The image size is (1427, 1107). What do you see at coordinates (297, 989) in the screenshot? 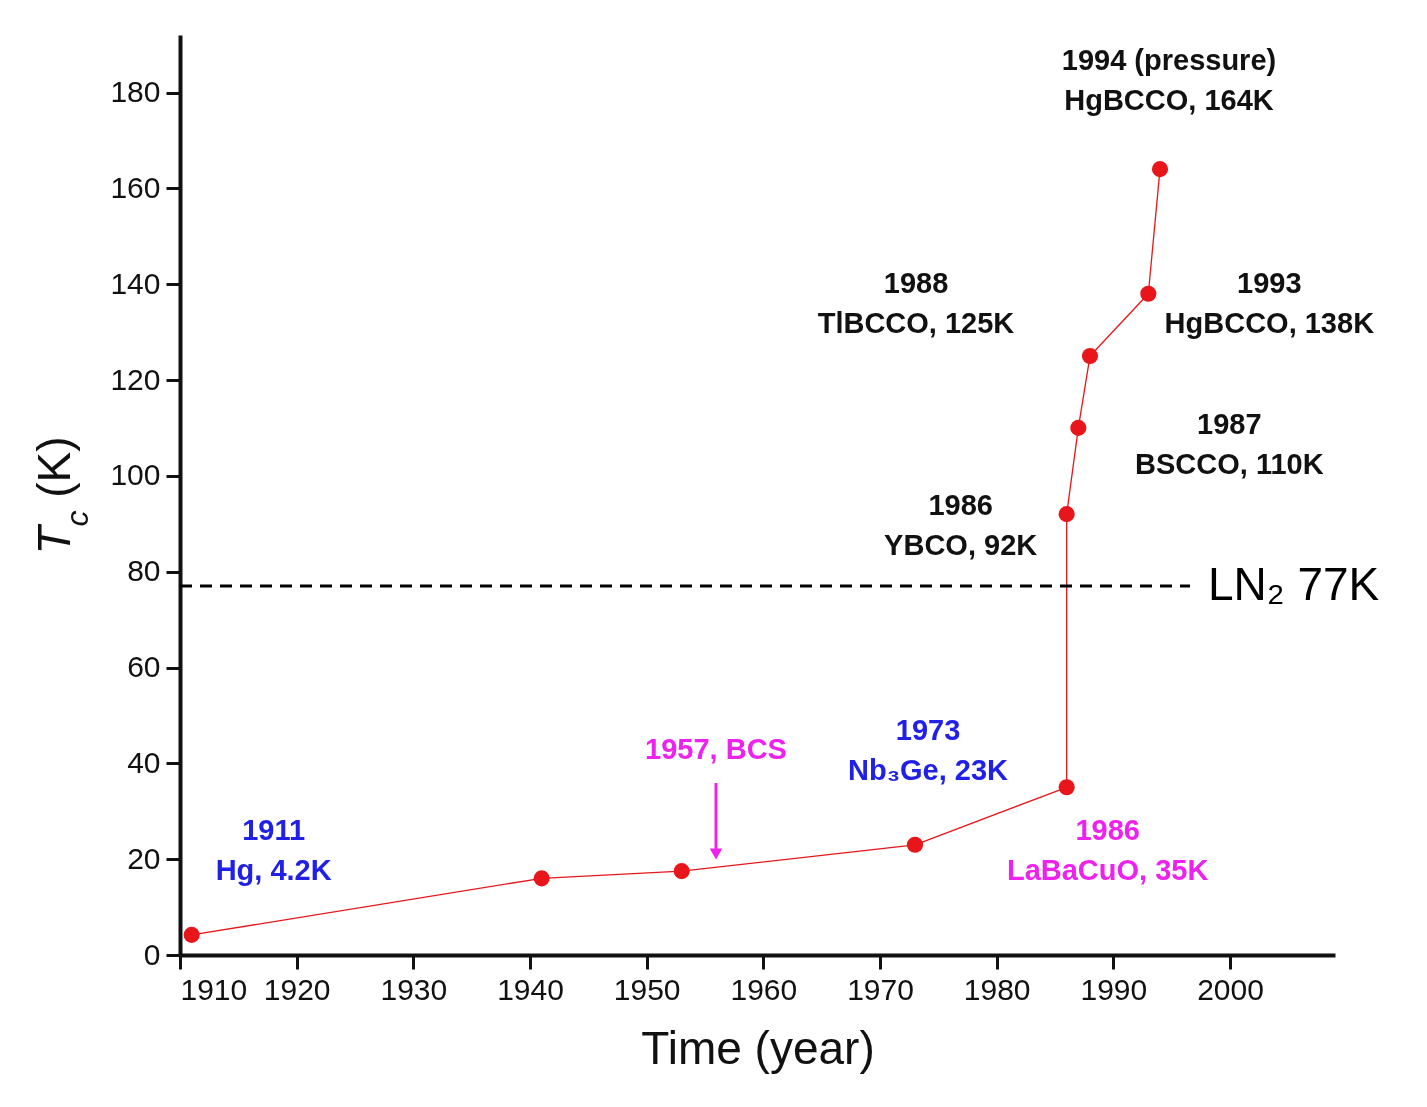
I see `x-tick-label: 1920` at bounding box center [297, 989].